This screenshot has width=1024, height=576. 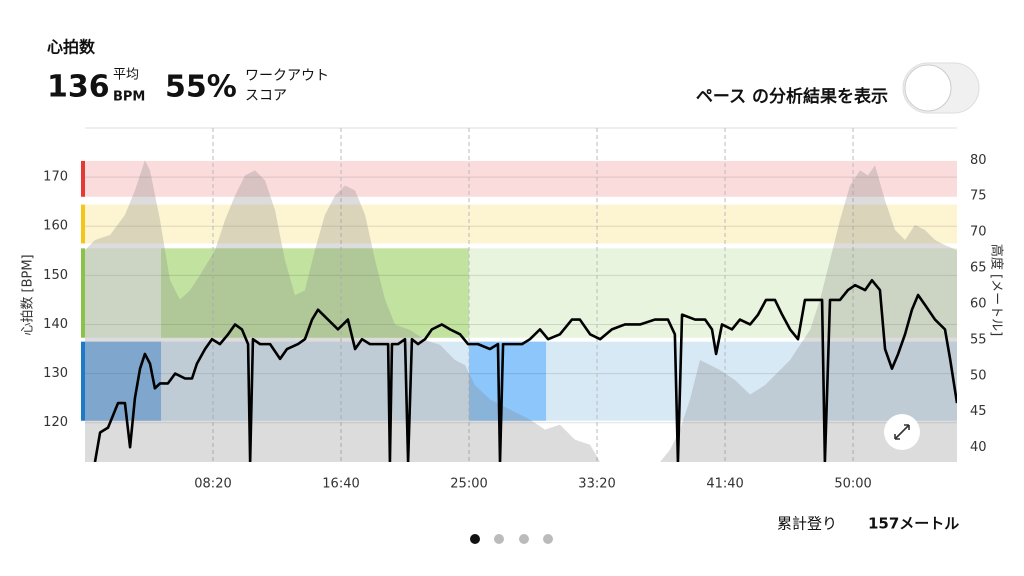 I want to click on expand-button, so click(x=902, y=432).